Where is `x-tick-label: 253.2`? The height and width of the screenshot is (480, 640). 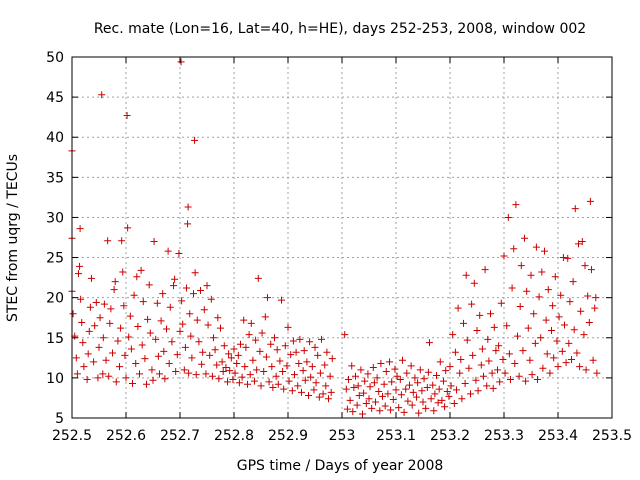 x-tick-label: 253.2 is located at coordinates (450, 436).